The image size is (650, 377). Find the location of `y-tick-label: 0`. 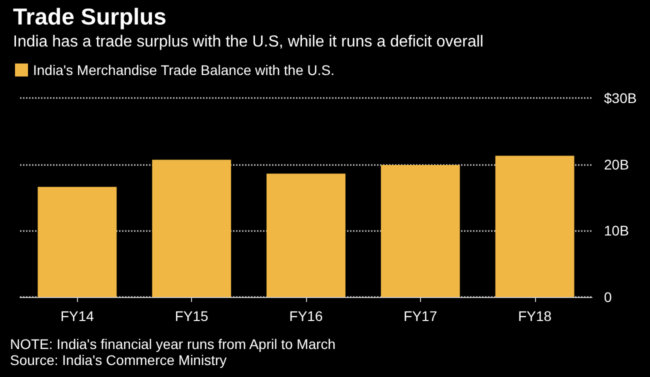

y-tick-label: 0 is located at coordinates (608, 297).